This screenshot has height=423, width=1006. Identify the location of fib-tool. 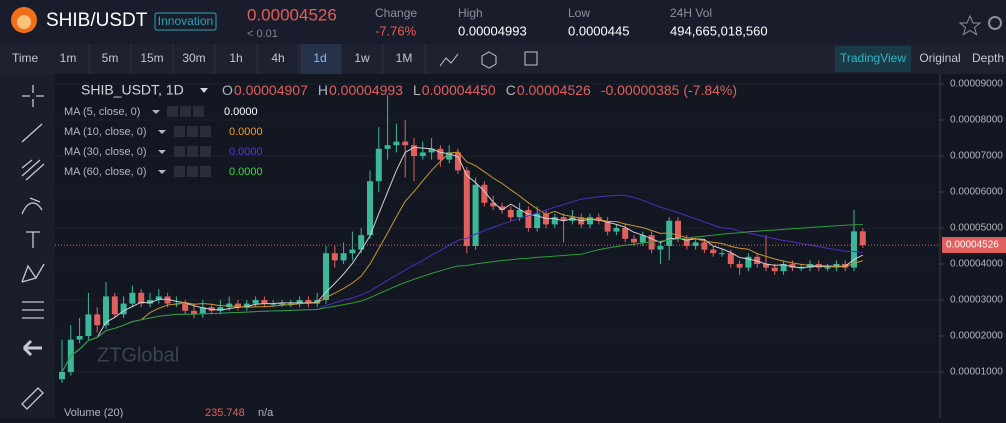
(33, 310).